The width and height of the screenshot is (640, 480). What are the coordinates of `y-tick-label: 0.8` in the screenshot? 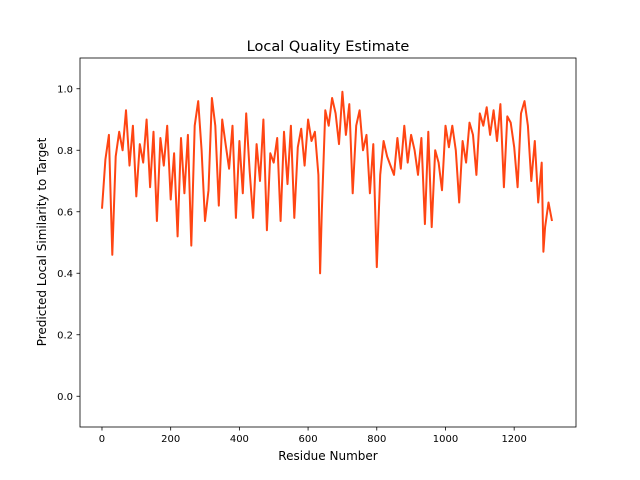 It's located at (65, 151).